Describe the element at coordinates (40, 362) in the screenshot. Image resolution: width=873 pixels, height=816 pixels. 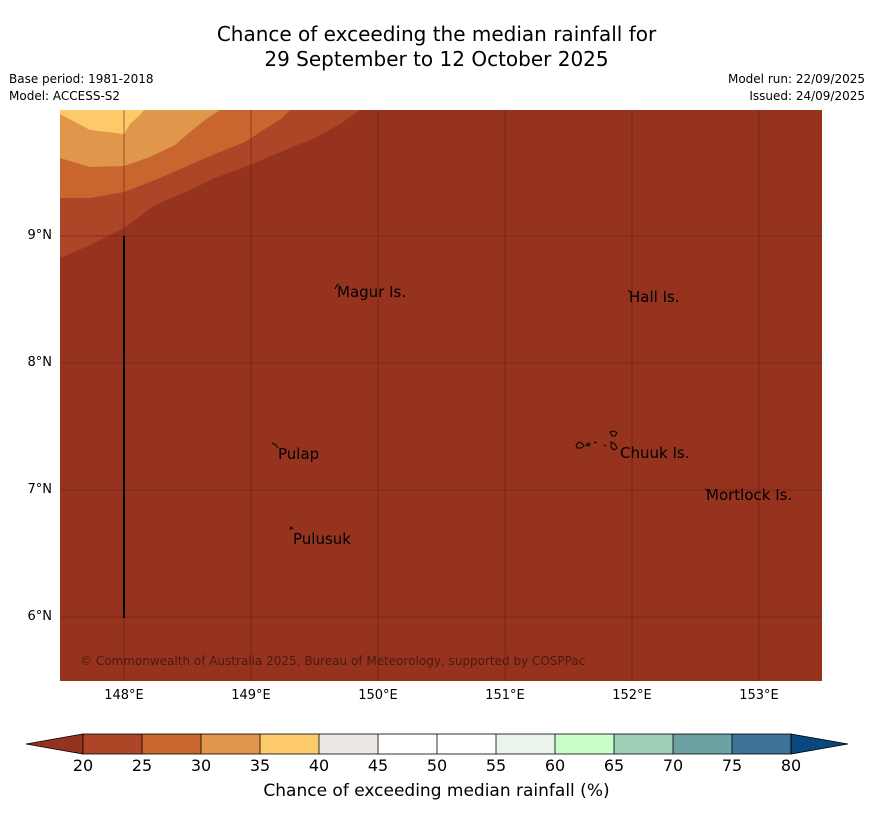
I see `lat-label-8n: 8°N` at that location.